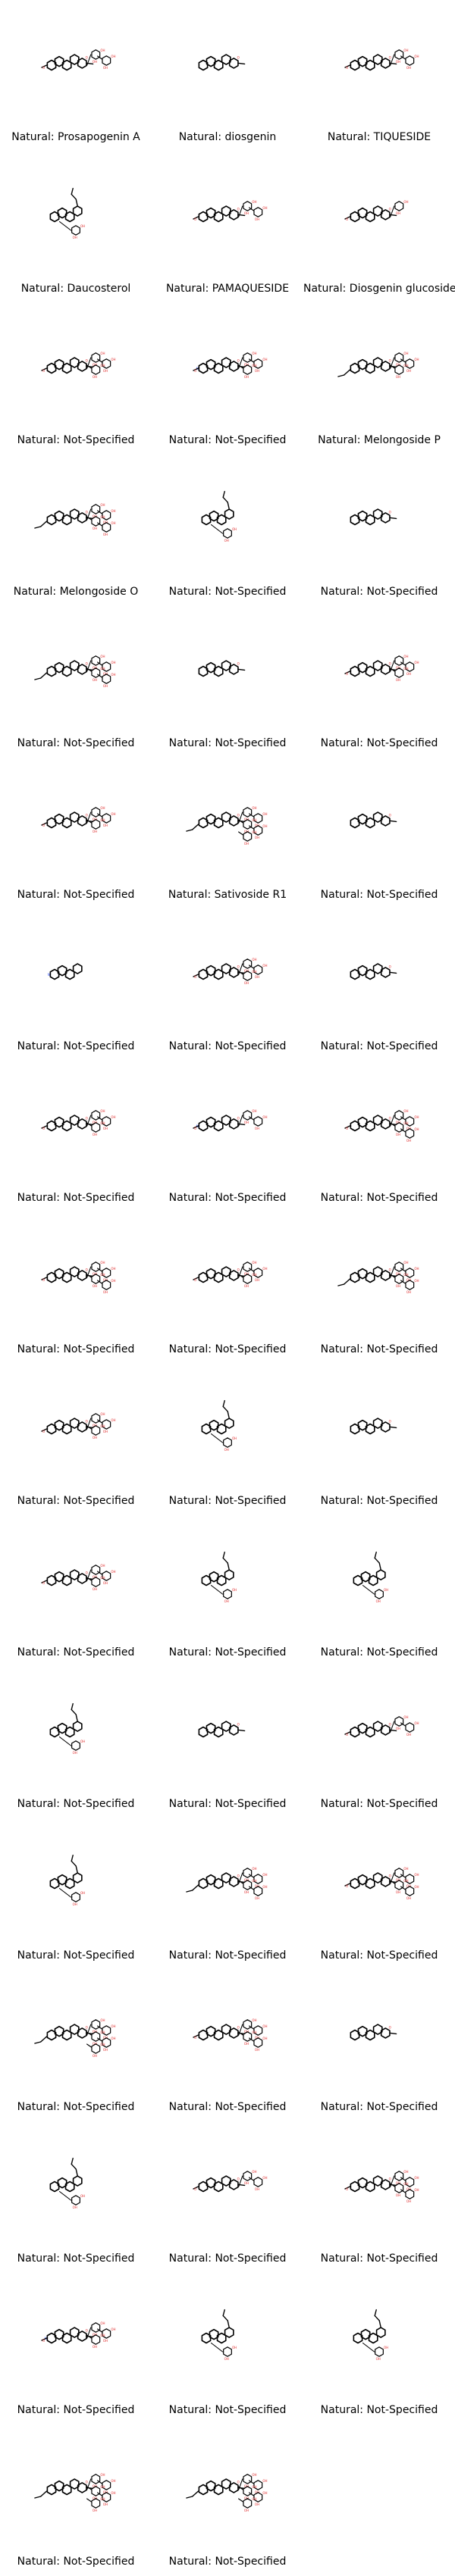 Image resolution: width=455 pixels, height=2576 pixels. Describe the element at coordinates (252, 2180) in the screenshot. I see `sugar-units: OH OH OH OH` at that location.